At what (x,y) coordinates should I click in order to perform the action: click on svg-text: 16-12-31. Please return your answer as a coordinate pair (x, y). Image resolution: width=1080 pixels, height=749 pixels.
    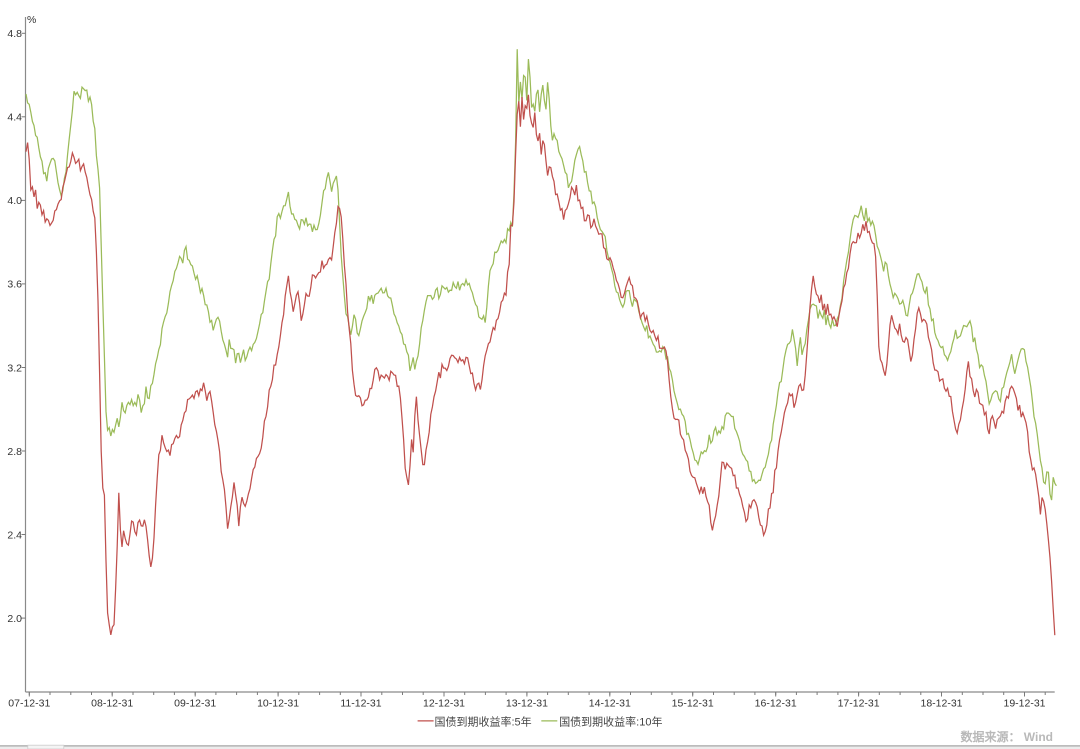
    Looking at the image, I should click on (776, 704).